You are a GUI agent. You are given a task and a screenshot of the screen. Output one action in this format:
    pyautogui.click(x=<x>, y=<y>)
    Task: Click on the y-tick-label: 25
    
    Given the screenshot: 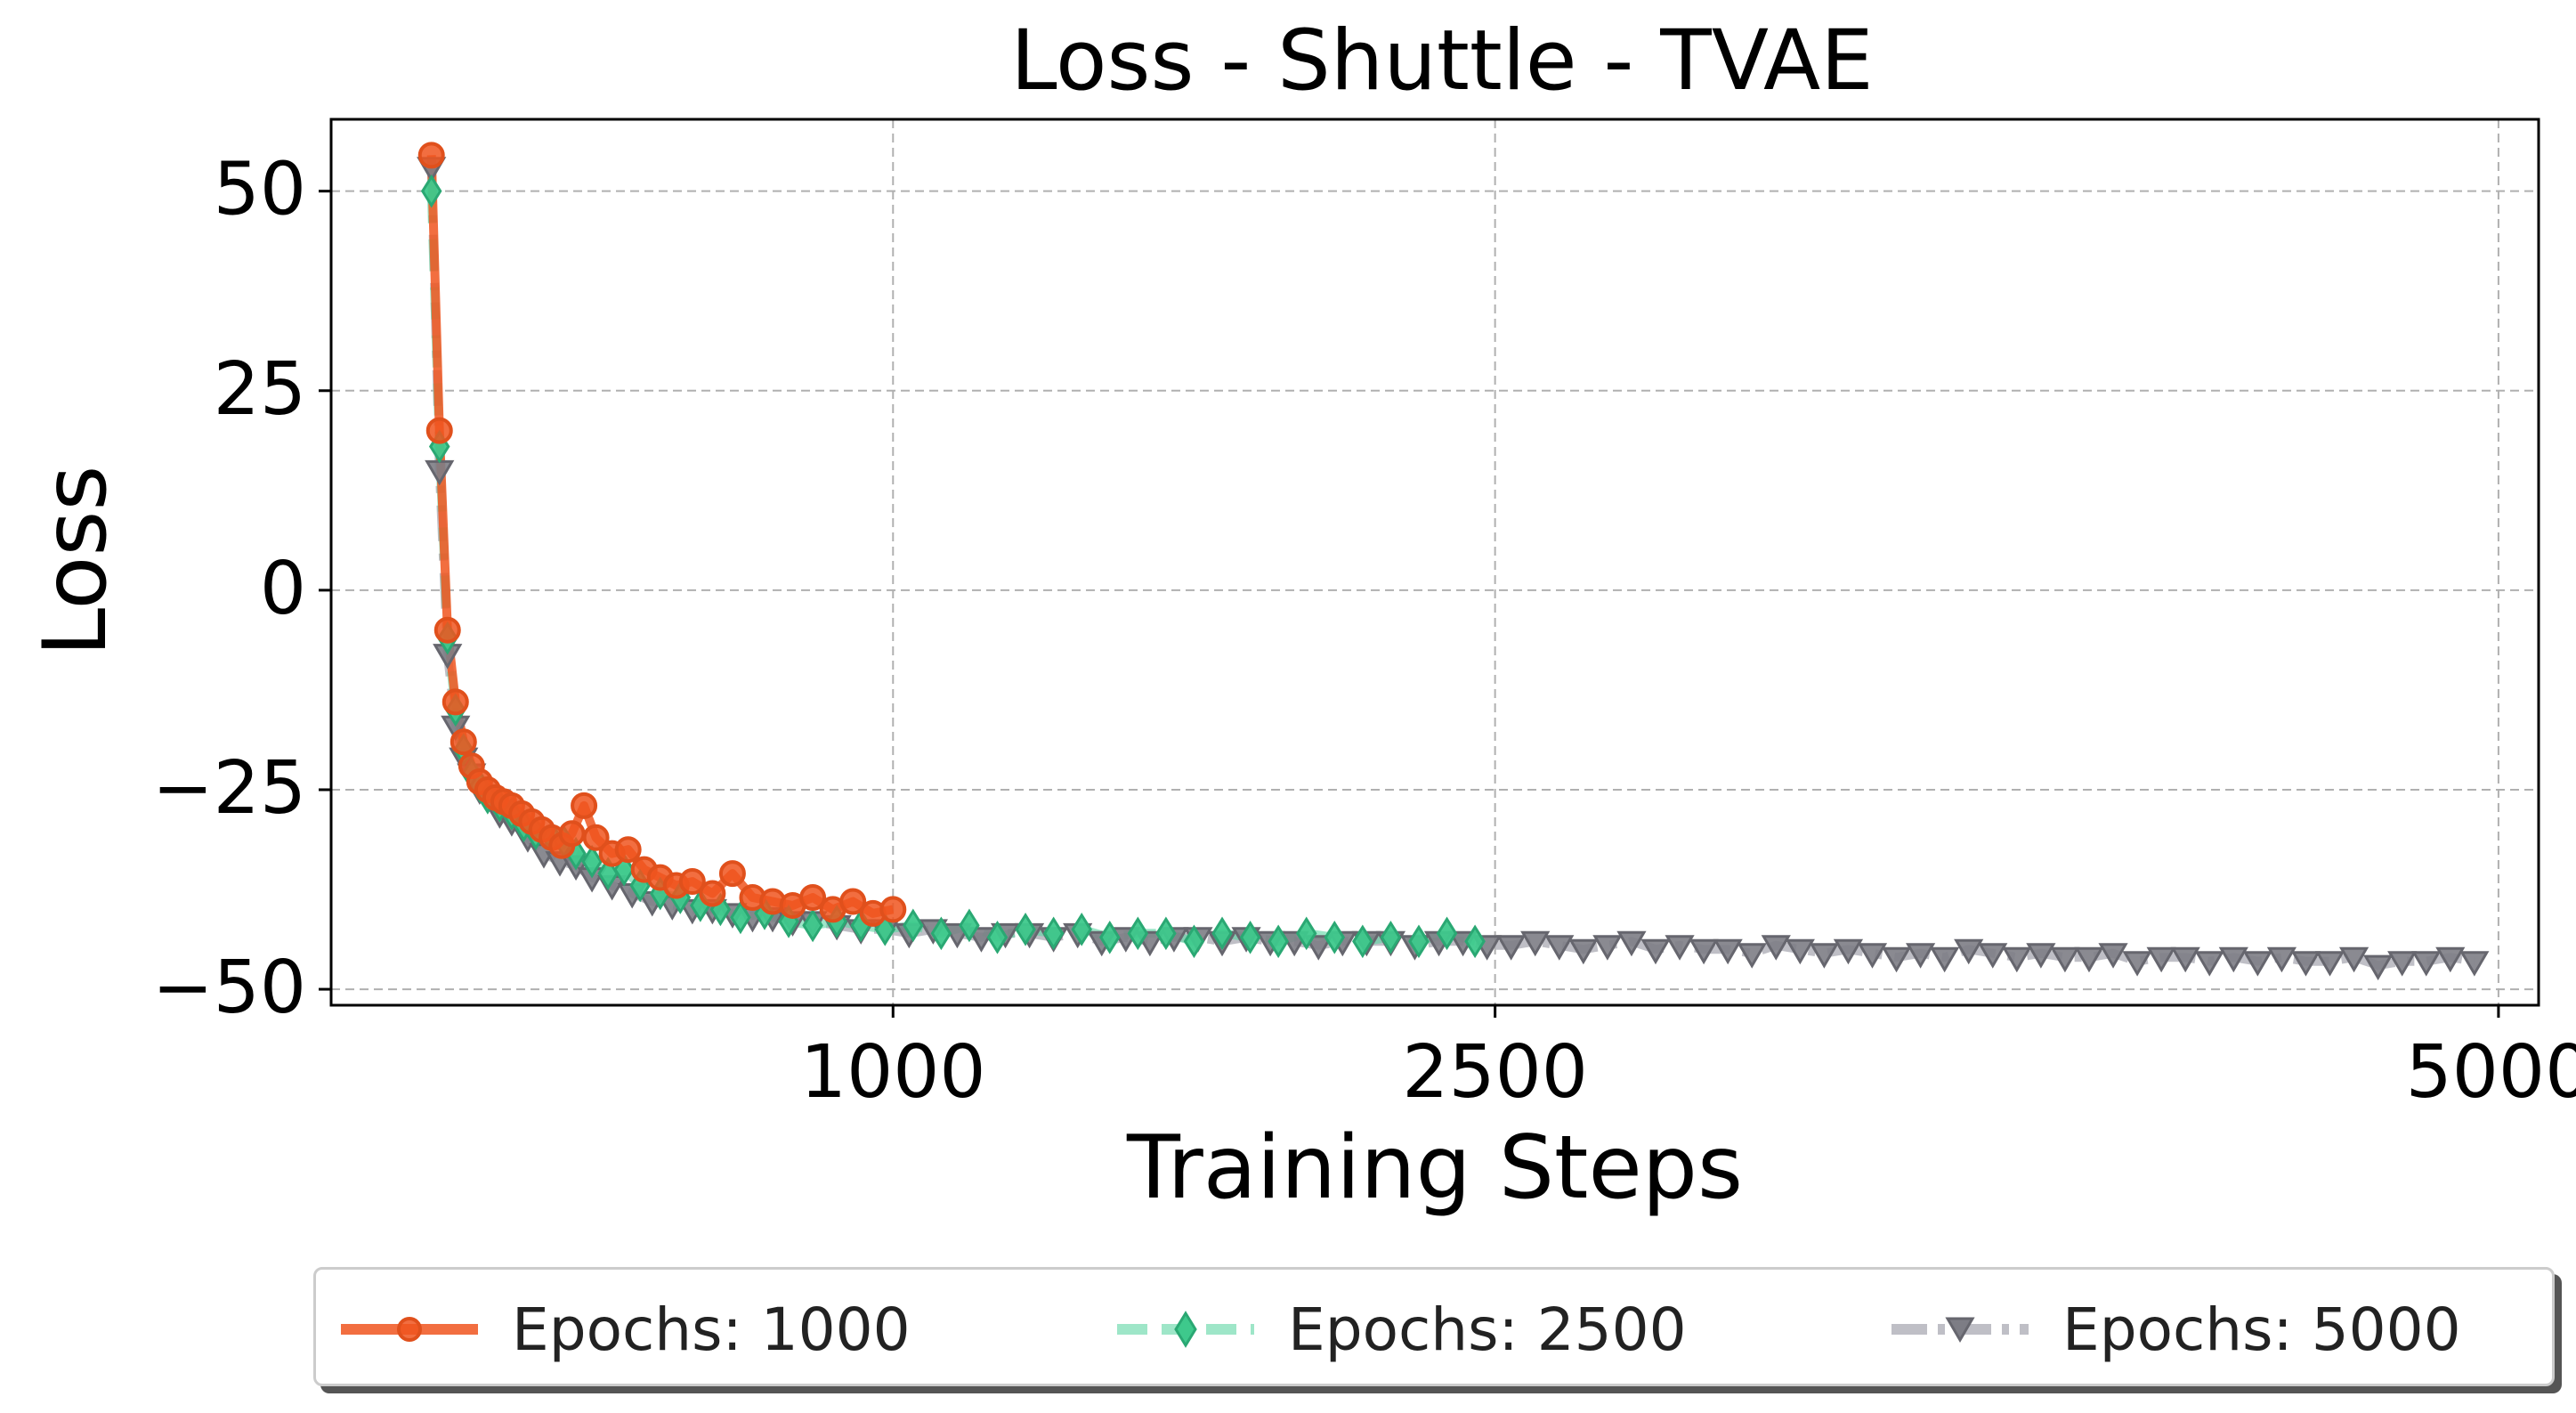 What is the action you would take?
    pyautogui.click(x=260, y=389)
    